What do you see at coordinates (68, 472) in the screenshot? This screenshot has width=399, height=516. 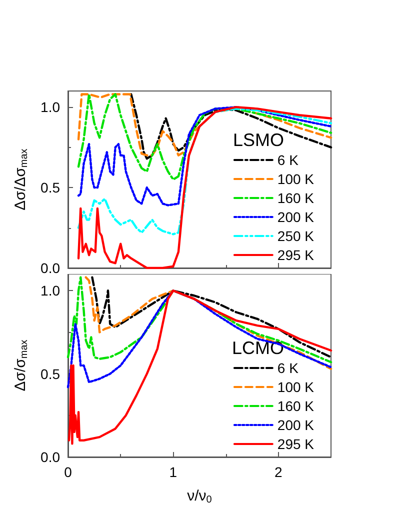 I see `x-tick-label: 0` at bounding box center [68, 472].